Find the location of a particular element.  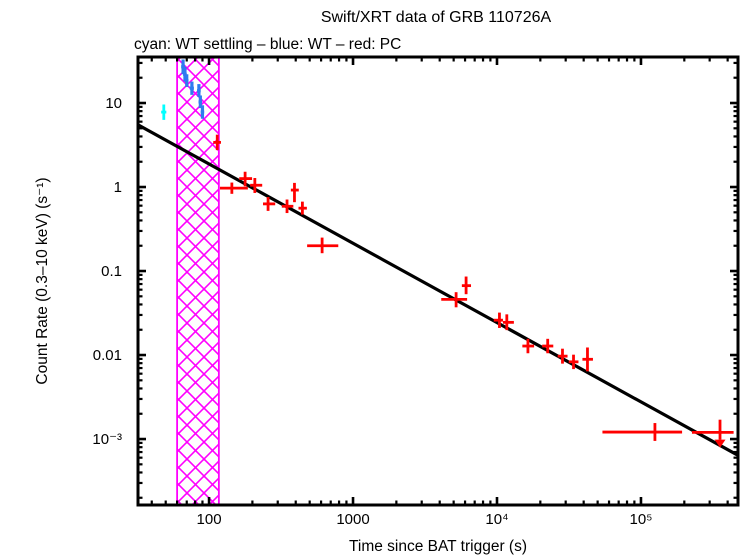

y-tick-label: 10⁻³ is located at coordinates (107, 439).